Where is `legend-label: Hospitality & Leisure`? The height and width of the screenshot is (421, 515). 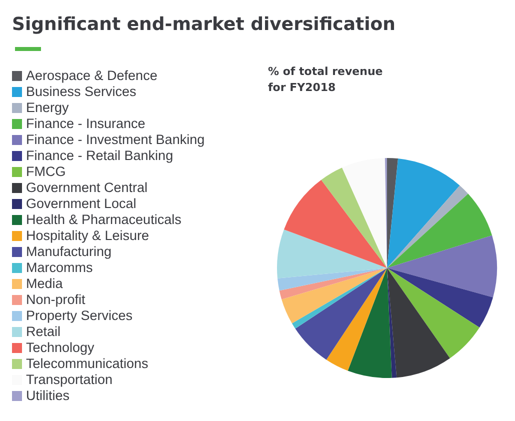
legend-label: Hospitality & Leisure is located at coordinates (88, 236).